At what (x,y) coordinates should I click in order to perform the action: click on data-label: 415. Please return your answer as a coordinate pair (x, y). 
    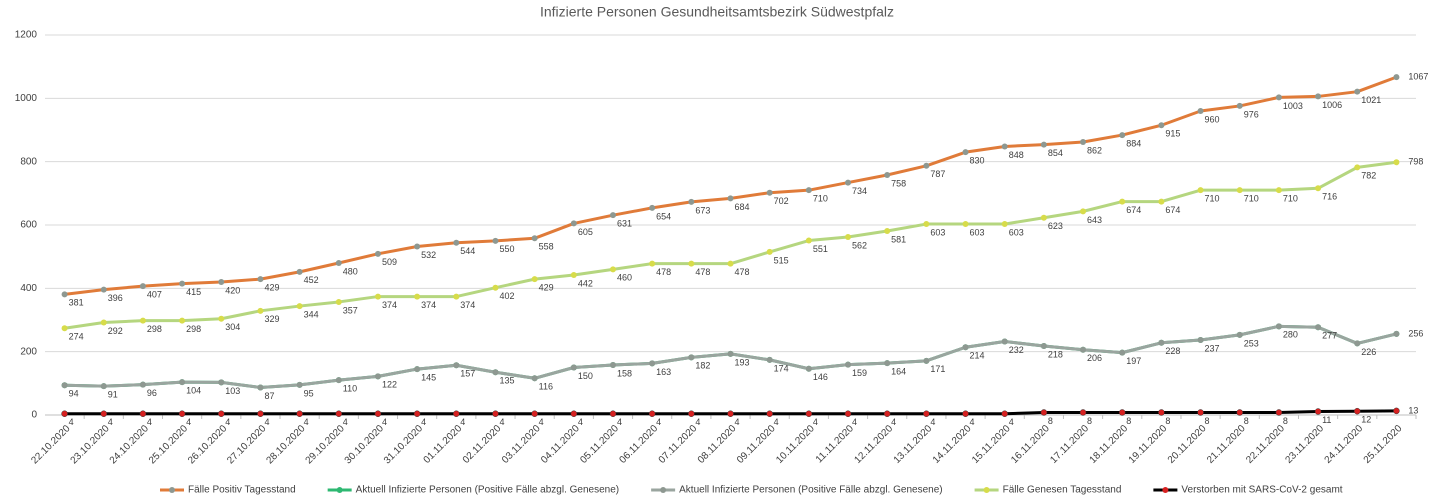
    Looking at the image, I should click on (193, 292).